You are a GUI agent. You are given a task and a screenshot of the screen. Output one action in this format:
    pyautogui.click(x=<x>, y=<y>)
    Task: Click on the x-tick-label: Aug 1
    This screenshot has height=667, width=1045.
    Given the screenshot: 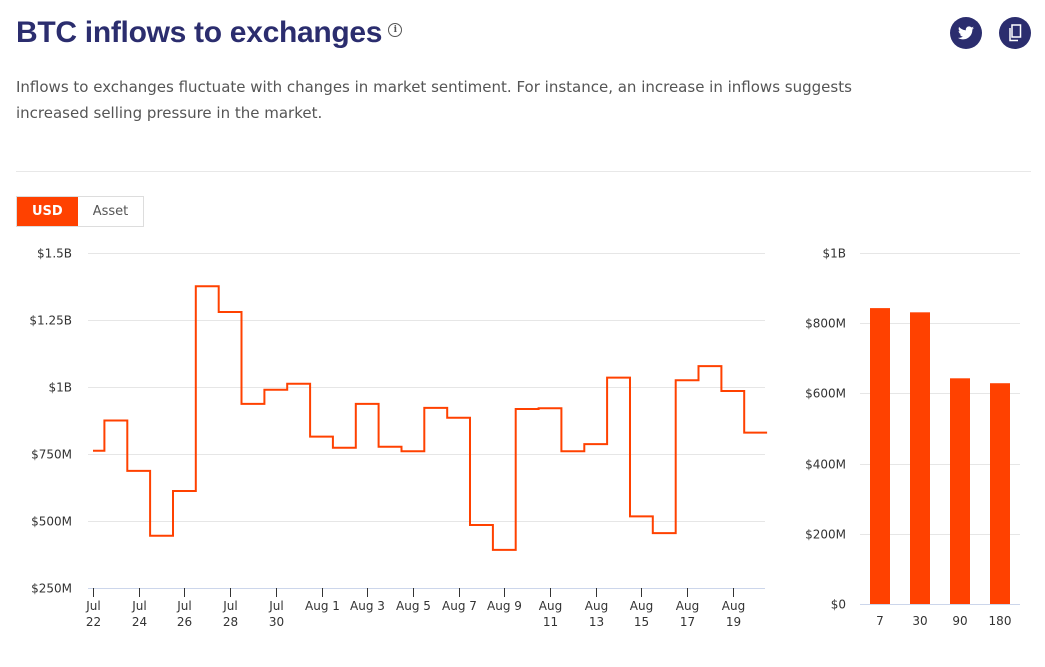 What is the action you would take?
    pyautogui.click(x=322, y=606)
    